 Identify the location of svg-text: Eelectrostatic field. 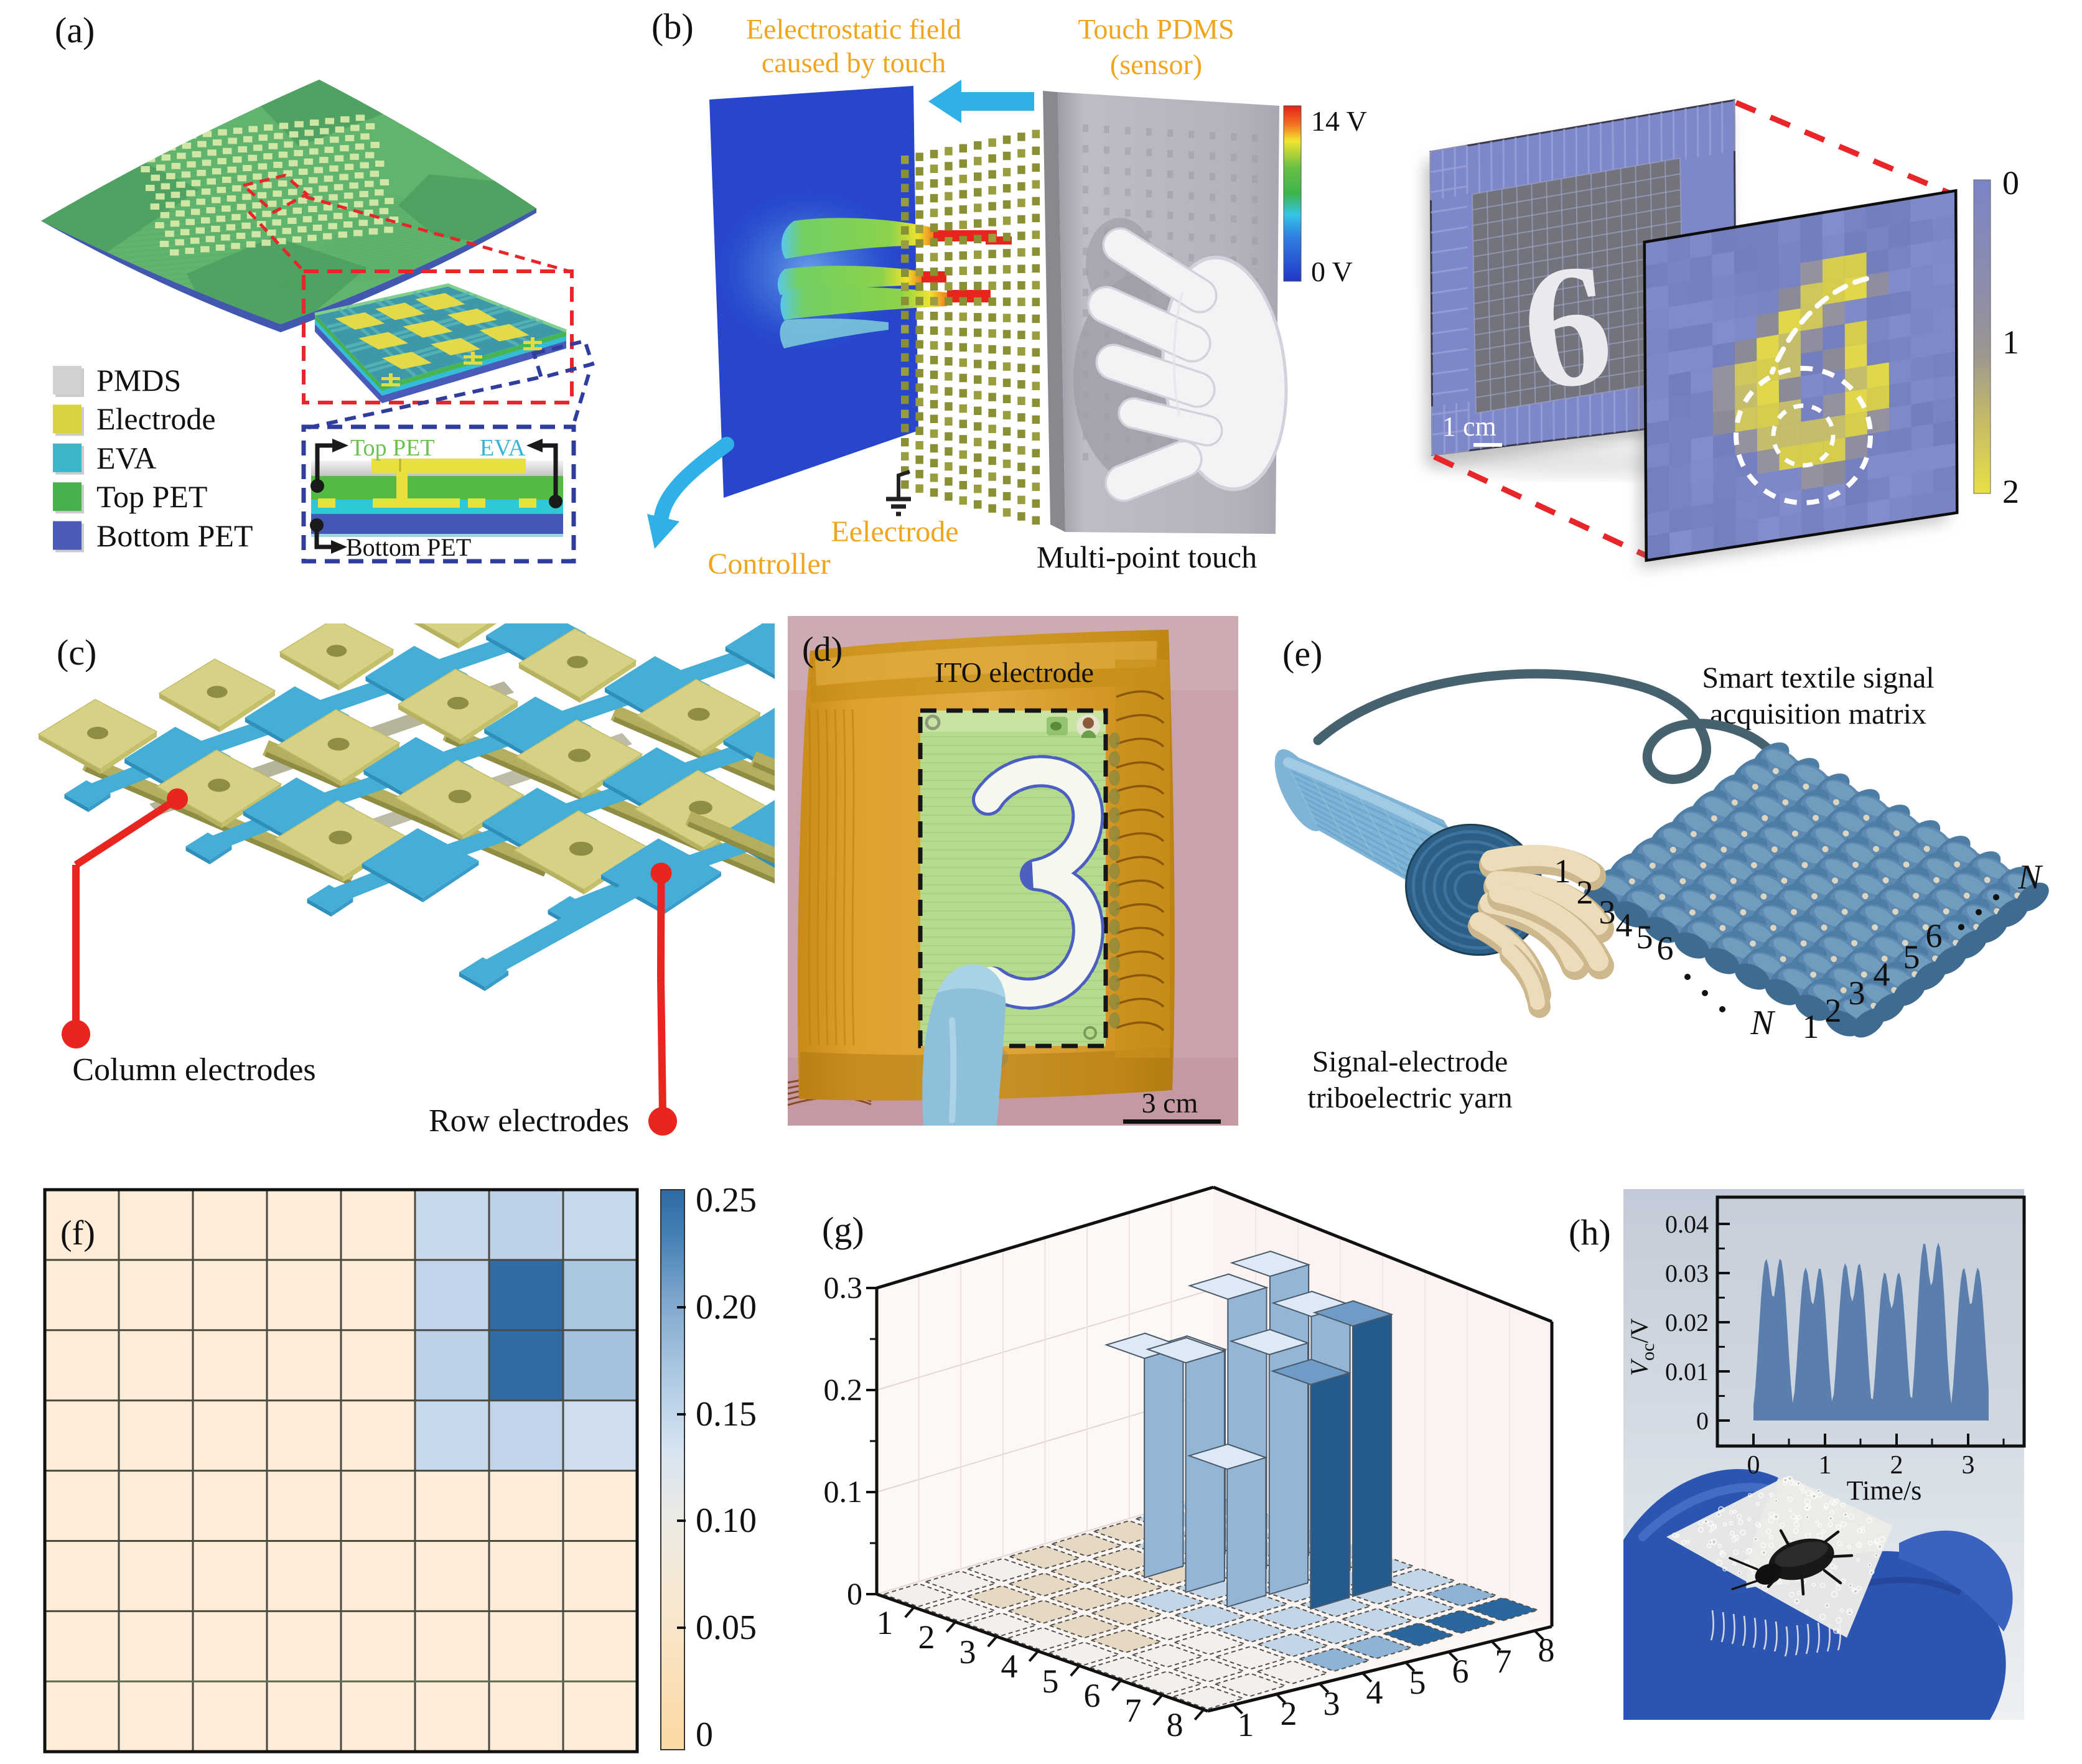
(853, 29).